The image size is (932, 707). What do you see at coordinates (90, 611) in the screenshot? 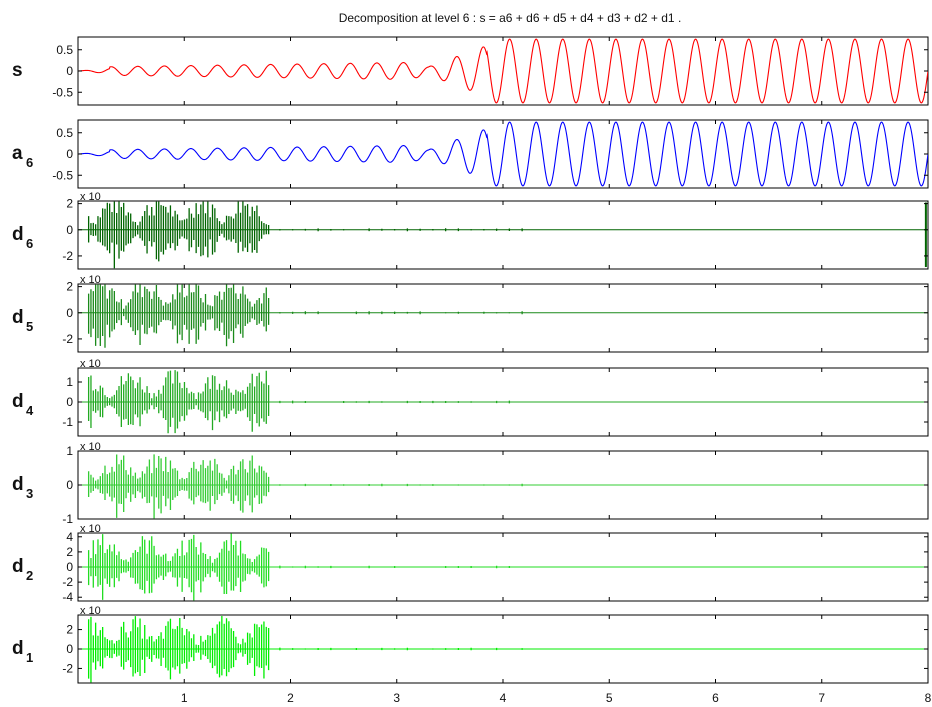
I see `exponent-label-d1: x 10` at bounding box center [90, 611].